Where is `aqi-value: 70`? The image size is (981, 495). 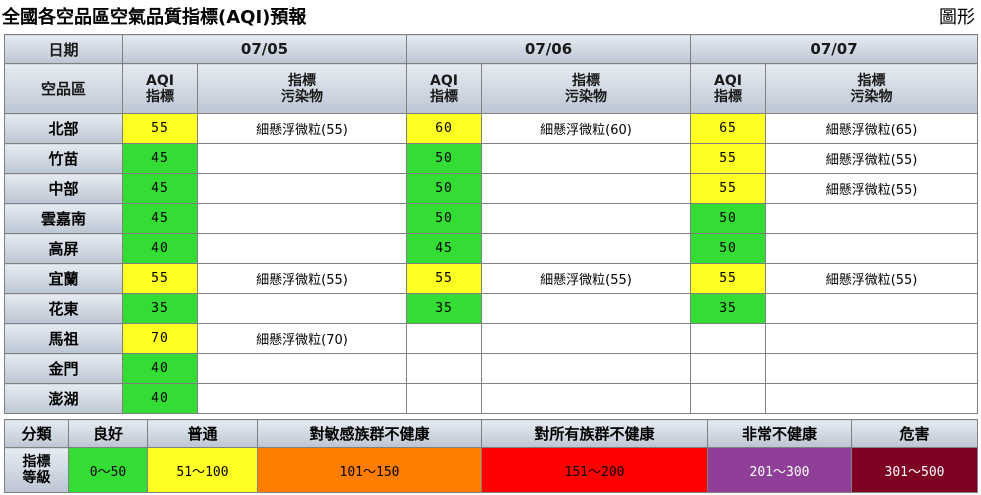 aqi-value: 70 is located at coordinates (160, 338).